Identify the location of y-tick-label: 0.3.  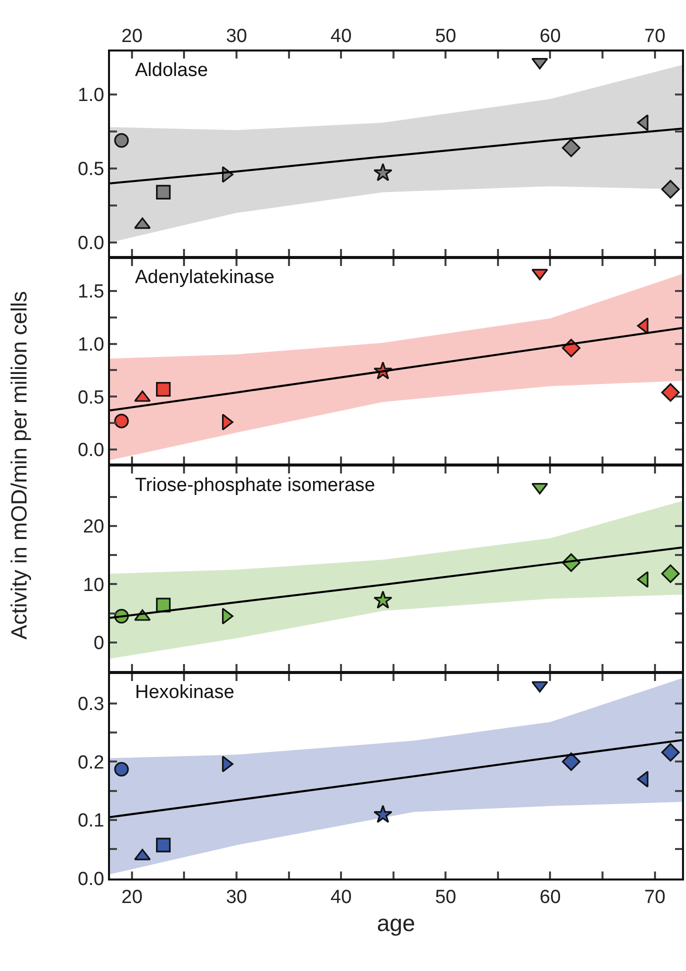
(91, 704).